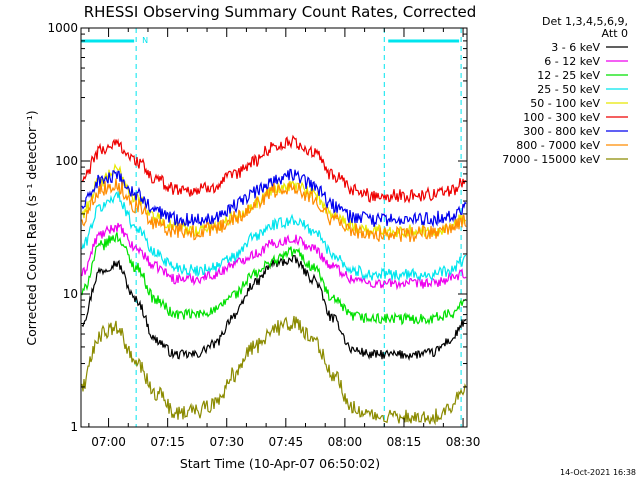 The height and width of the screenshot is (480, 640). I want to click on legend-label-3: 25 - 50 keV, so click(568, 89).